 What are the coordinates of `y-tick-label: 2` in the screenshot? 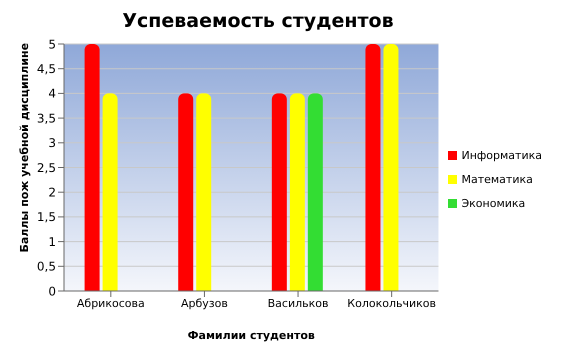 It's located at (52, 192).